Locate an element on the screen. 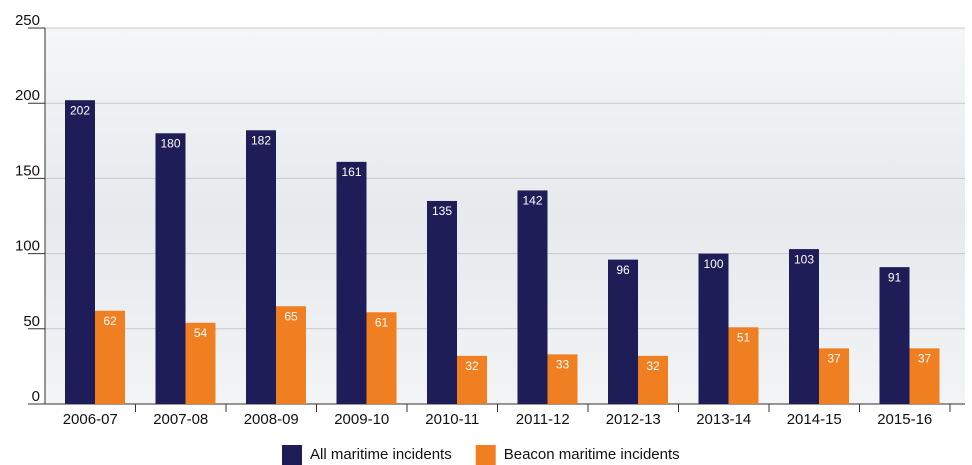  value-label: 135 is located at coordinates (442, 211).